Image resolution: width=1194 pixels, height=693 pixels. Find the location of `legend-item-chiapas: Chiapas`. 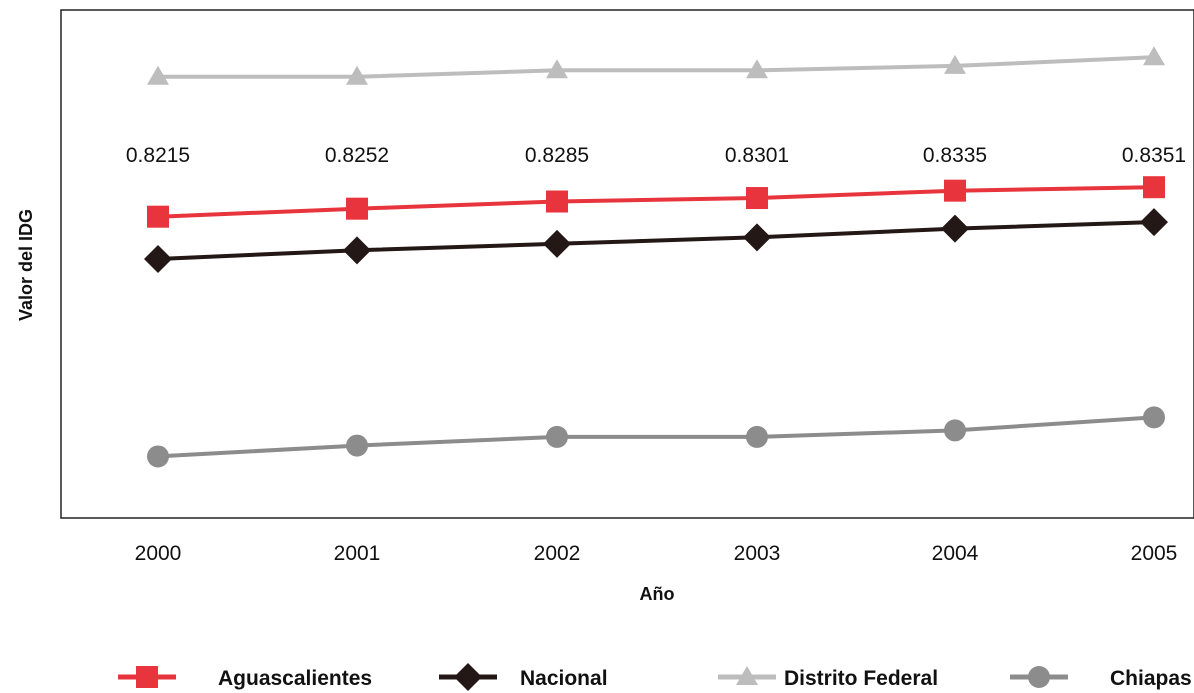

legend-item-chiapas: Chiapas is located at coordinates (1101, 678).